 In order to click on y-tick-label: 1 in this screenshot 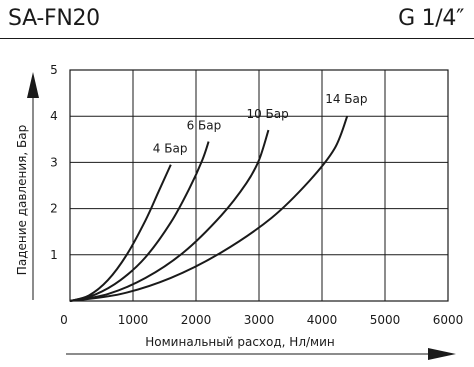, I will do `click(54, 255)`.